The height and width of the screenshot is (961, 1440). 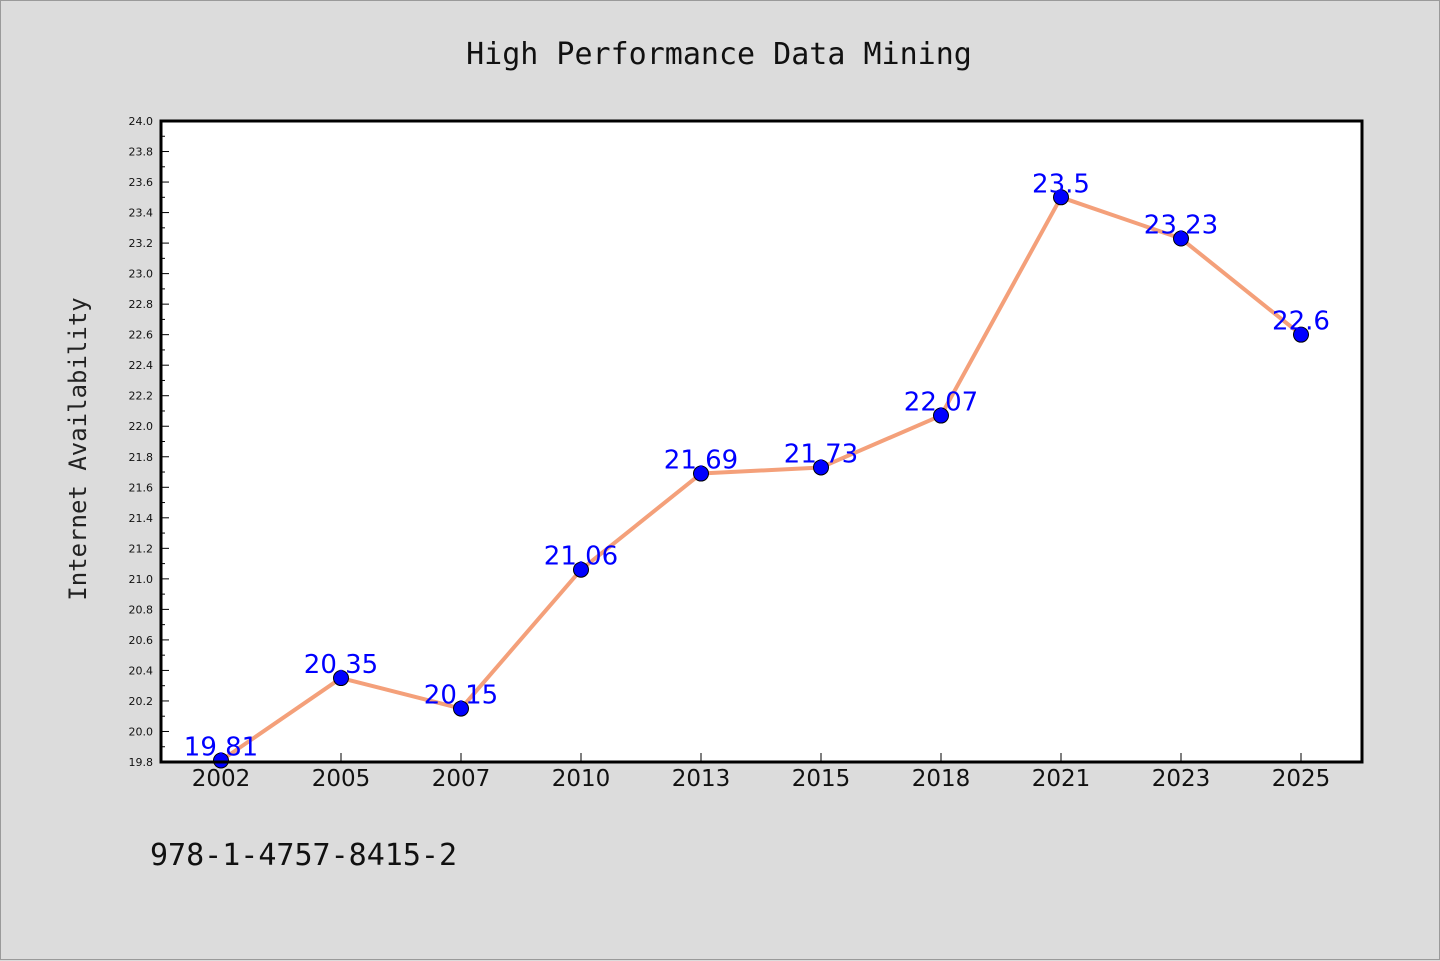 I want to click on x-tick-label: 2002, so click(x=221, y=779).